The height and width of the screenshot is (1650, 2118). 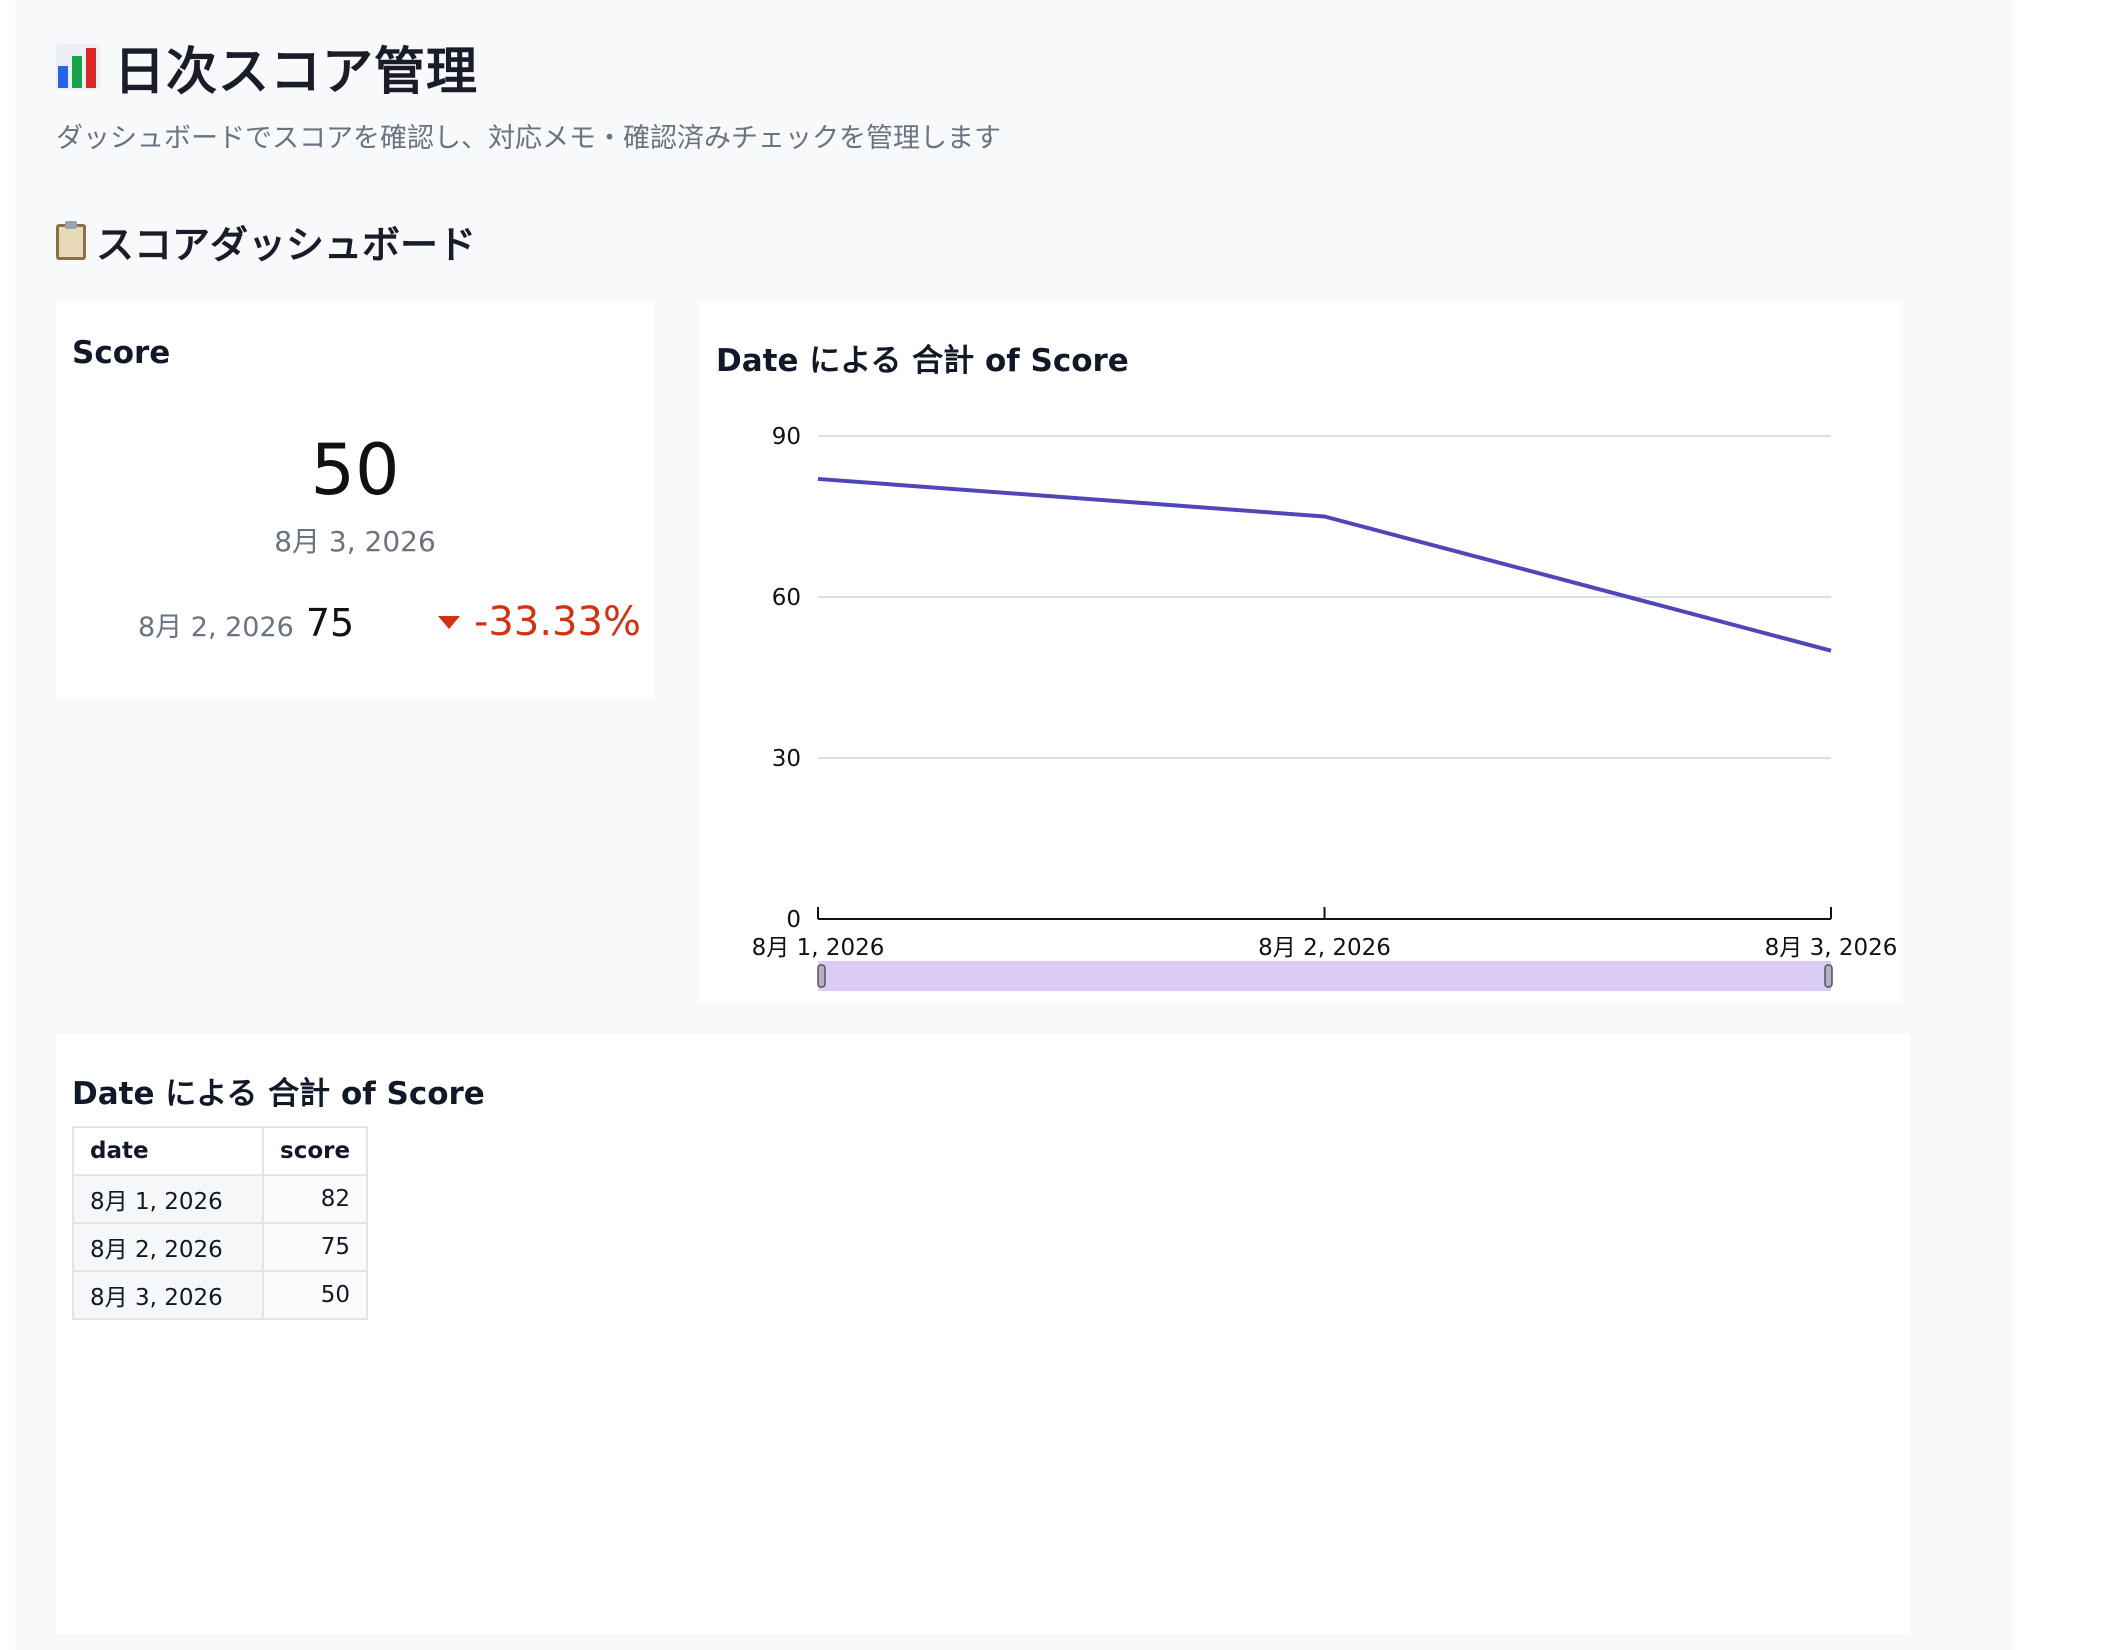 I want to click on table-cell-date: 8月 2, 2026, so click(x=168, y=1247).